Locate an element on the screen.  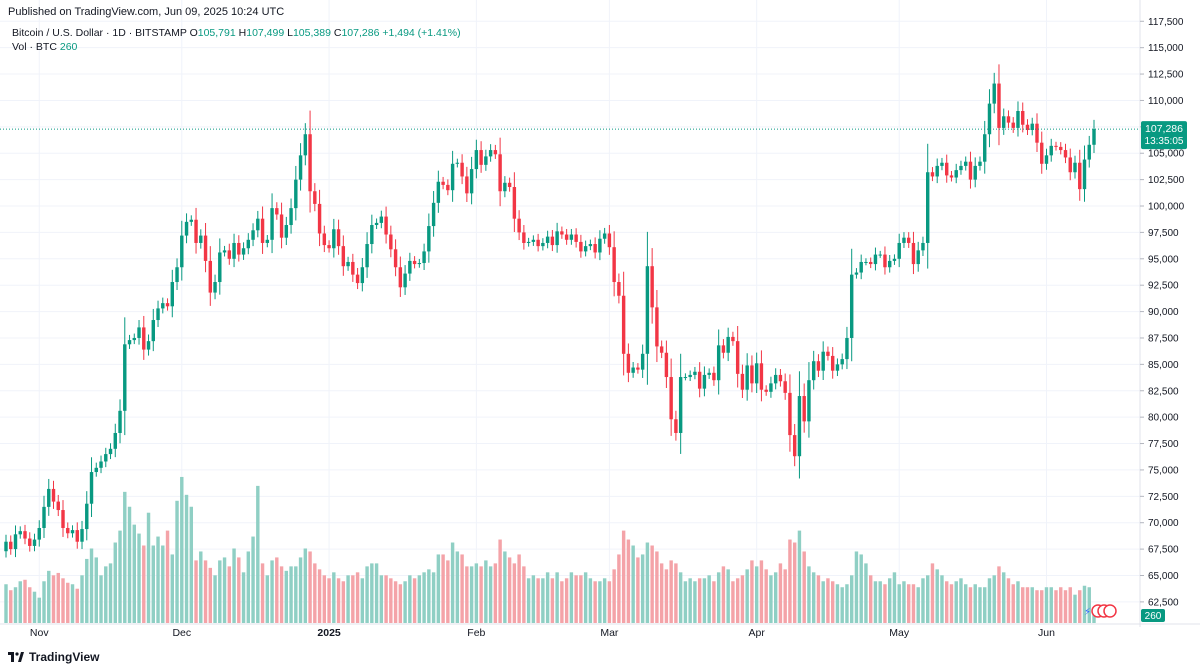
event-markers: ⚡ is located at coordinates (1100, 611).